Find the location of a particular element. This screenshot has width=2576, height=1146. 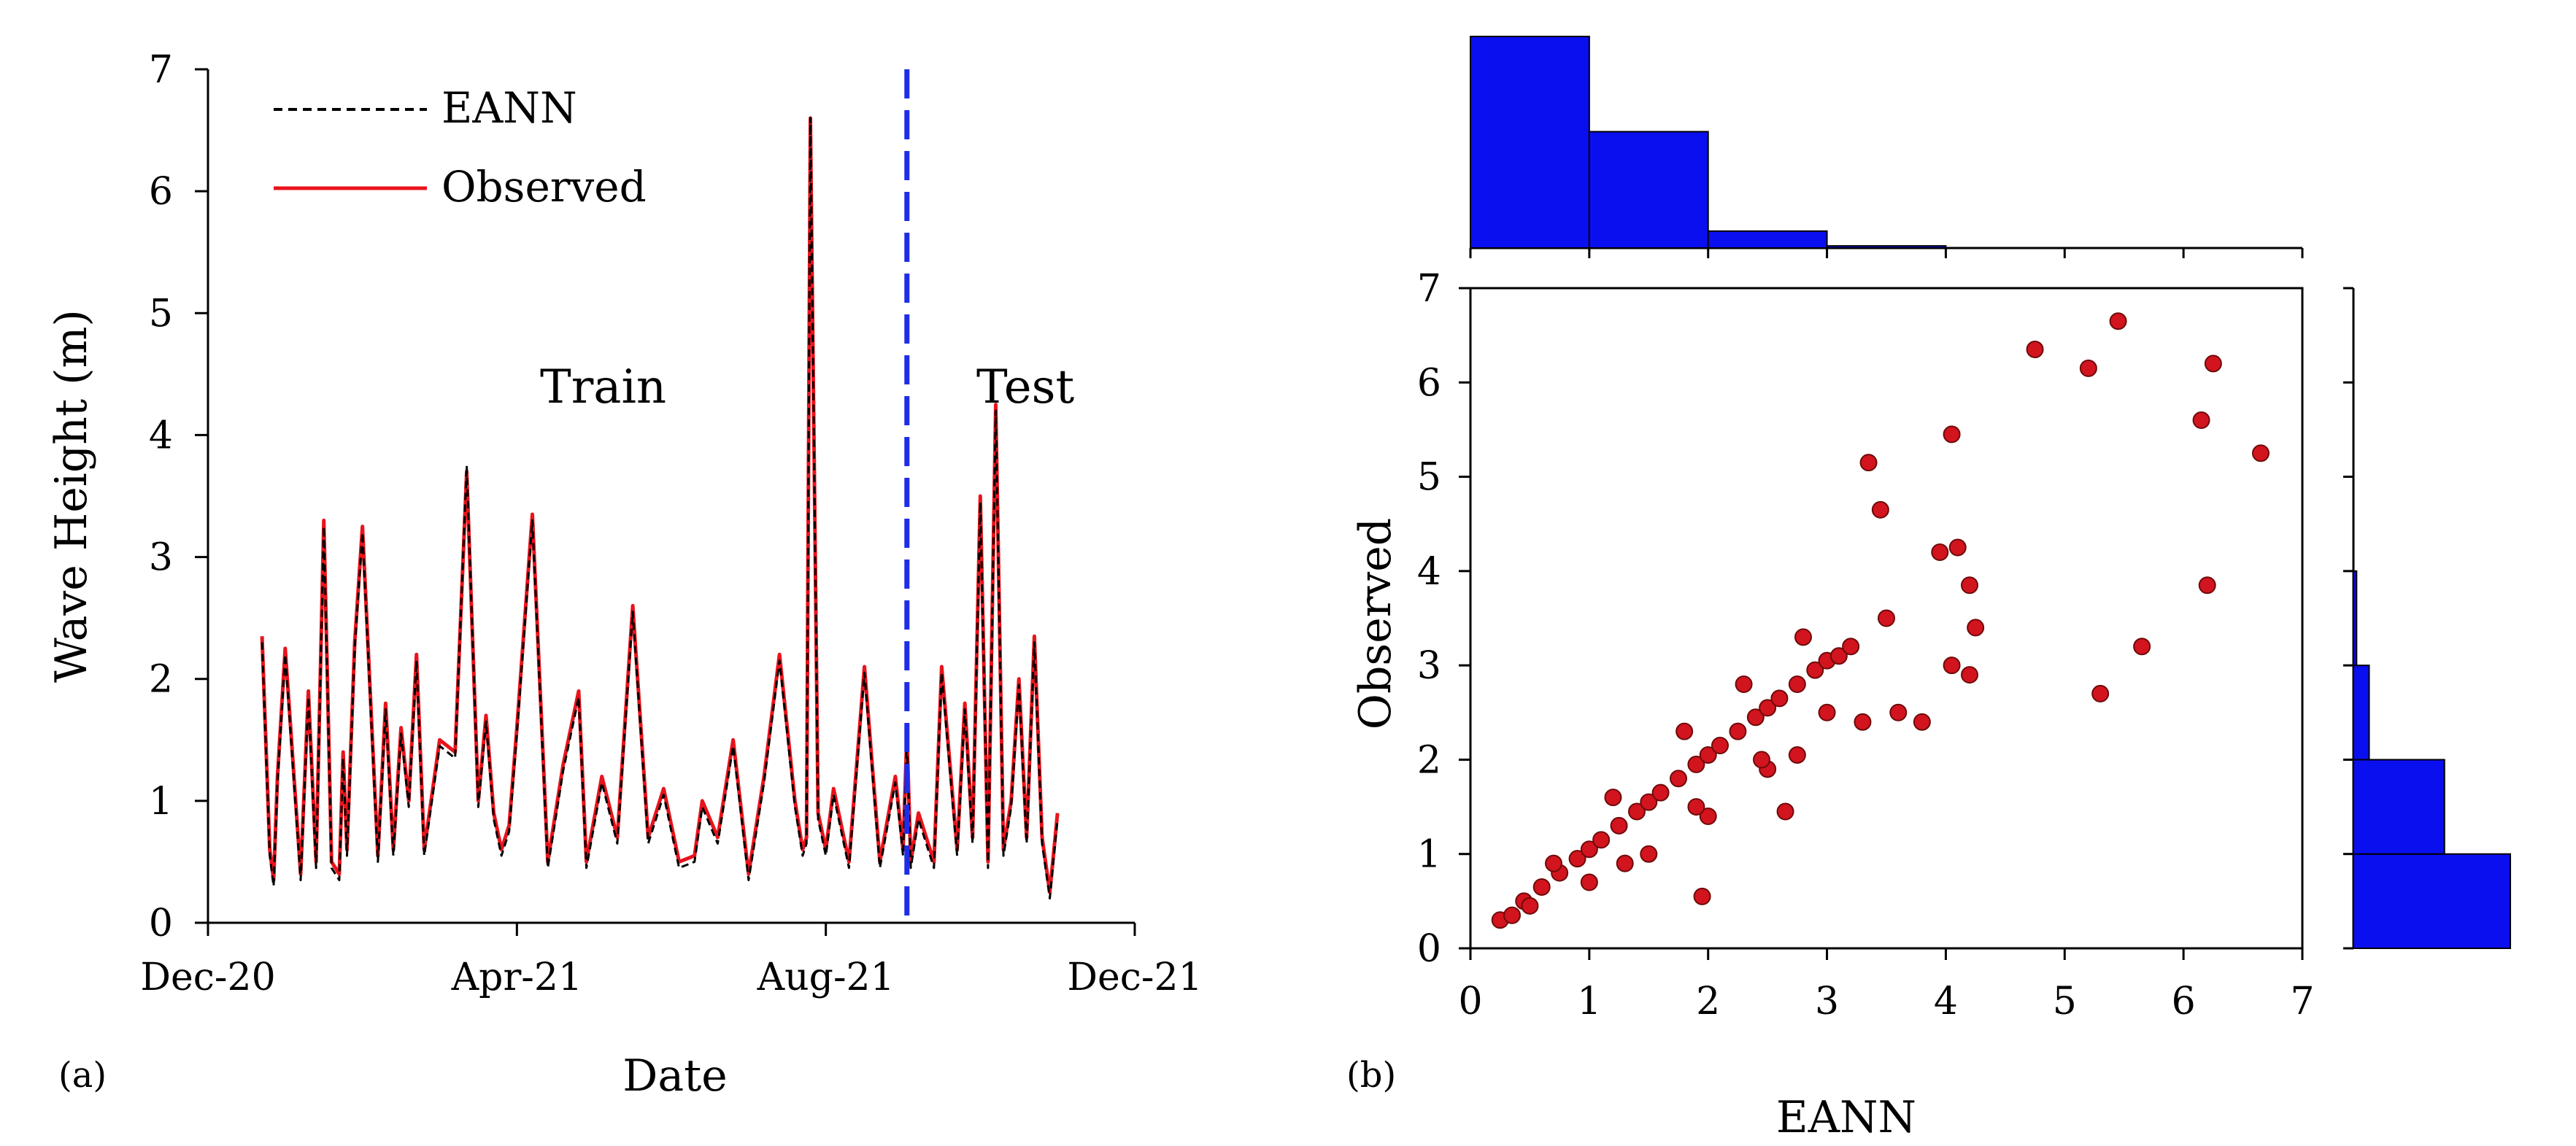

top-histogram is located at coordinates (1887, 147).